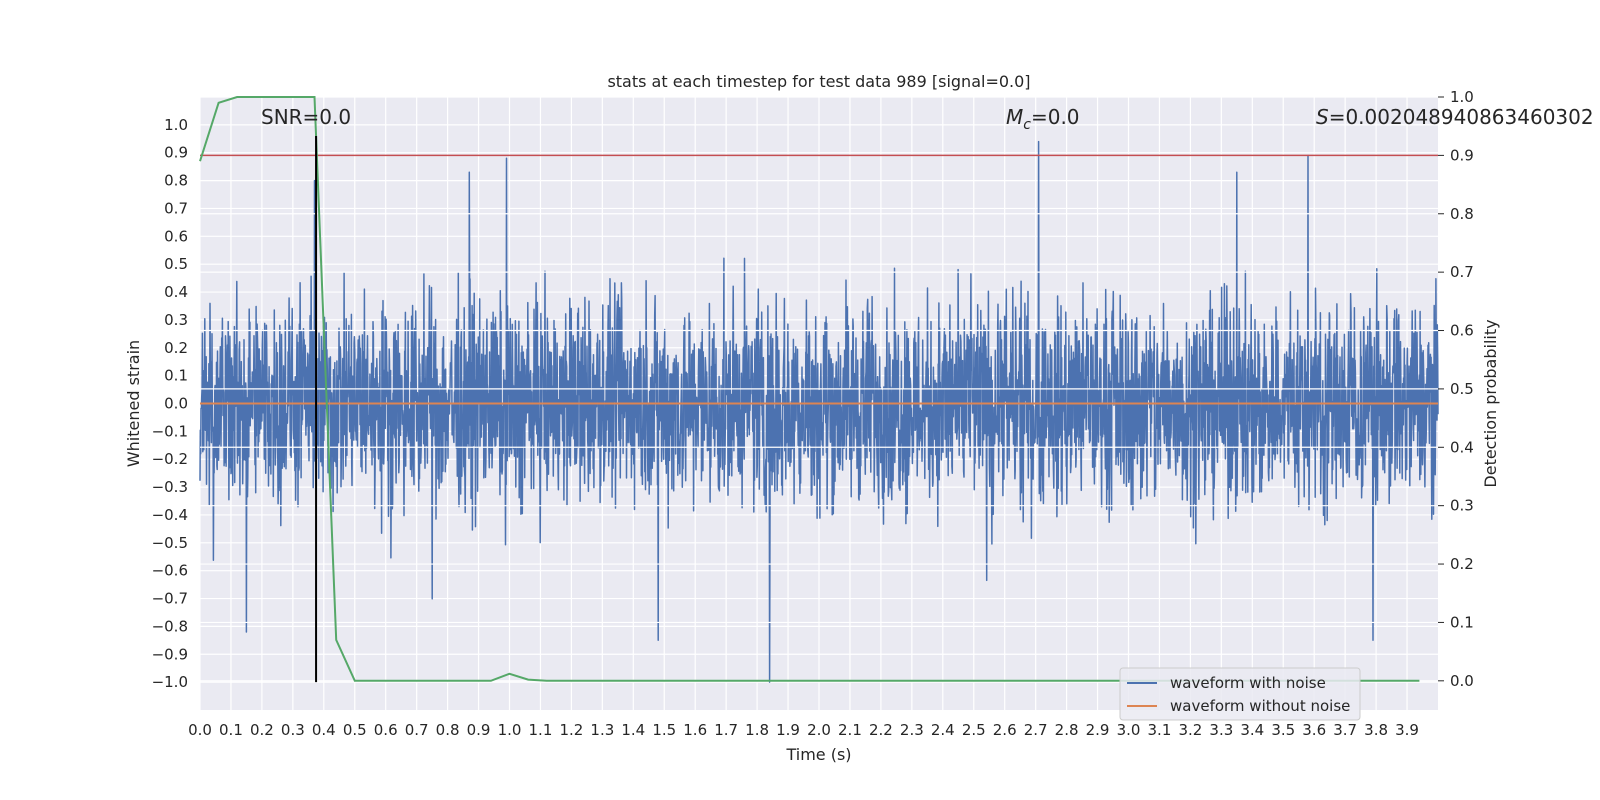 This screenshot has height=800, width=1600. What do you see at coordinates (1260, 706) in the screenshot?
I see `legend-entry-clean: waveform without noise` at bounding box center [1260, 706].